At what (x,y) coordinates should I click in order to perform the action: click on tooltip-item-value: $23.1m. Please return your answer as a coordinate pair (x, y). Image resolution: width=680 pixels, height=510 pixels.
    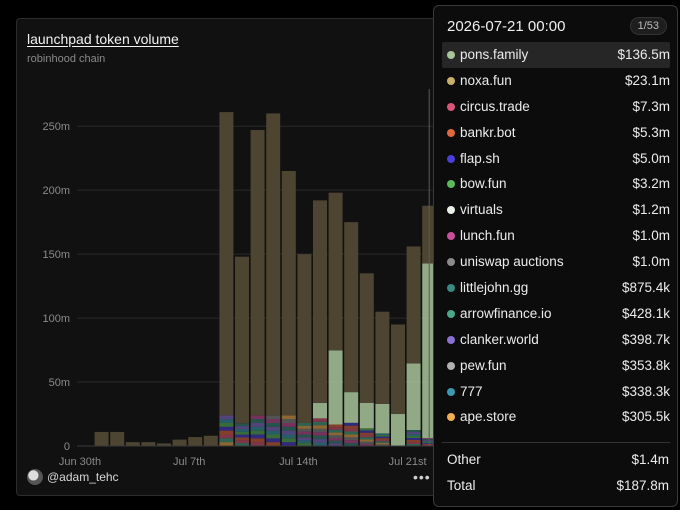
    Looking at the image, I should click on (647, 80).